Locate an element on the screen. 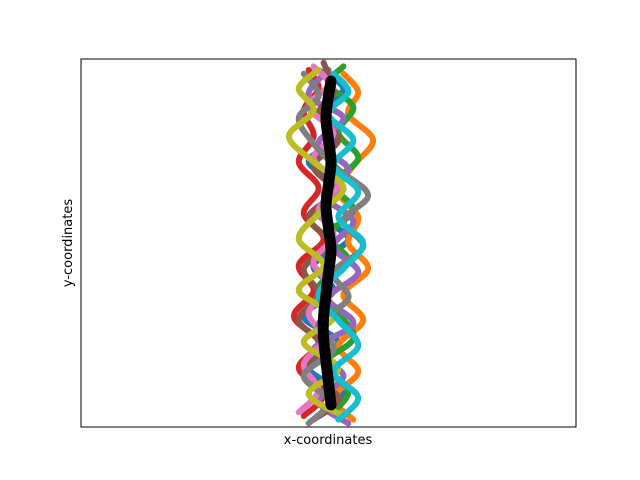 The height and width of the screenshot is (480, 640). x-axis-label: x-coordinates is located at coordinates (328, 440).